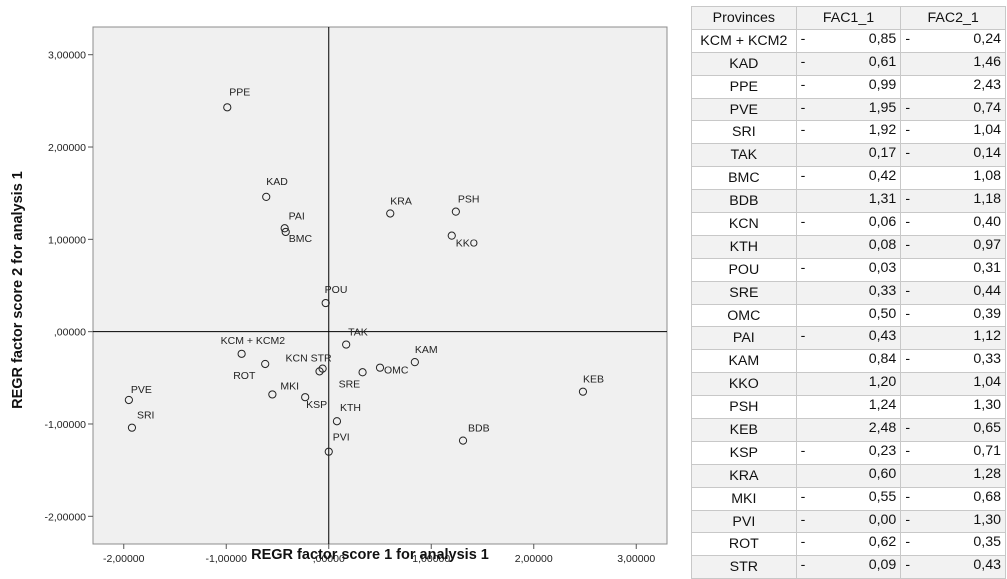 The width and height of the screenshot is (1007, 579). I want to click on point-label: OMC, so click(396, 371).